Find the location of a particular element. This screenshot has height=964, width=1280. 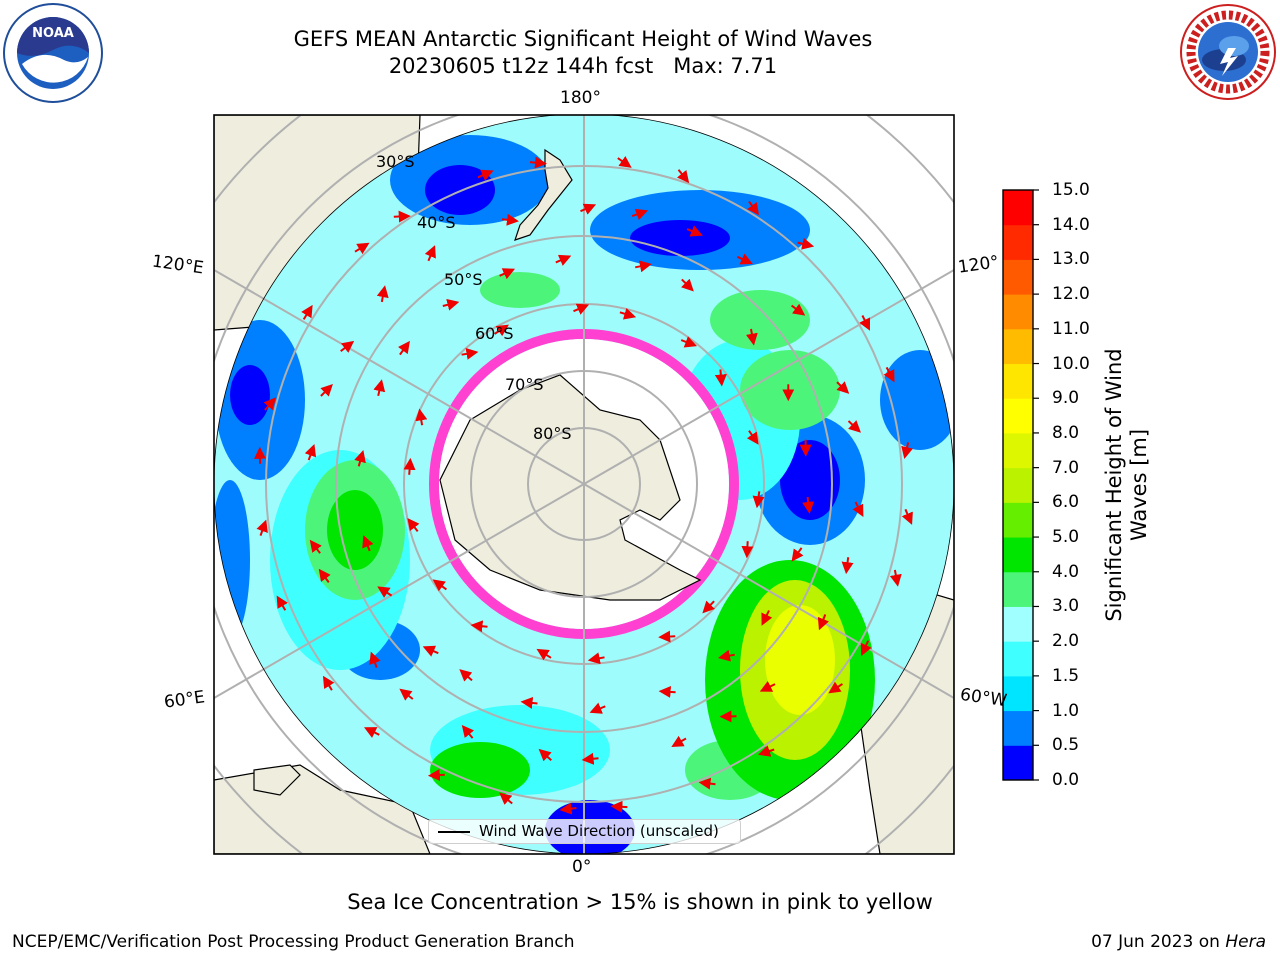

footer-date-text: 07 Jun 2023 on is located at coordinates (1158, 942).